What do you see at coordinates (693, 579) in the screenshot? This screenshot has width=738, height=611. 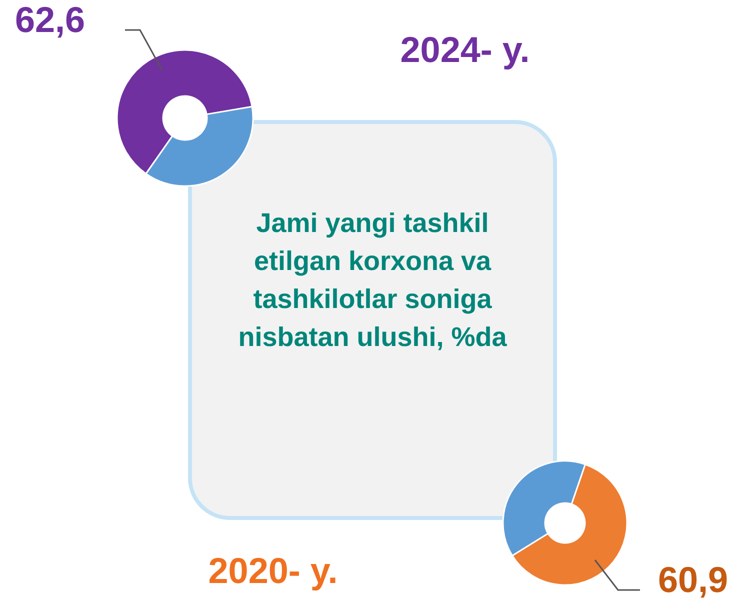 I see `data-label: 60,9` at bounding box center [693, 579].